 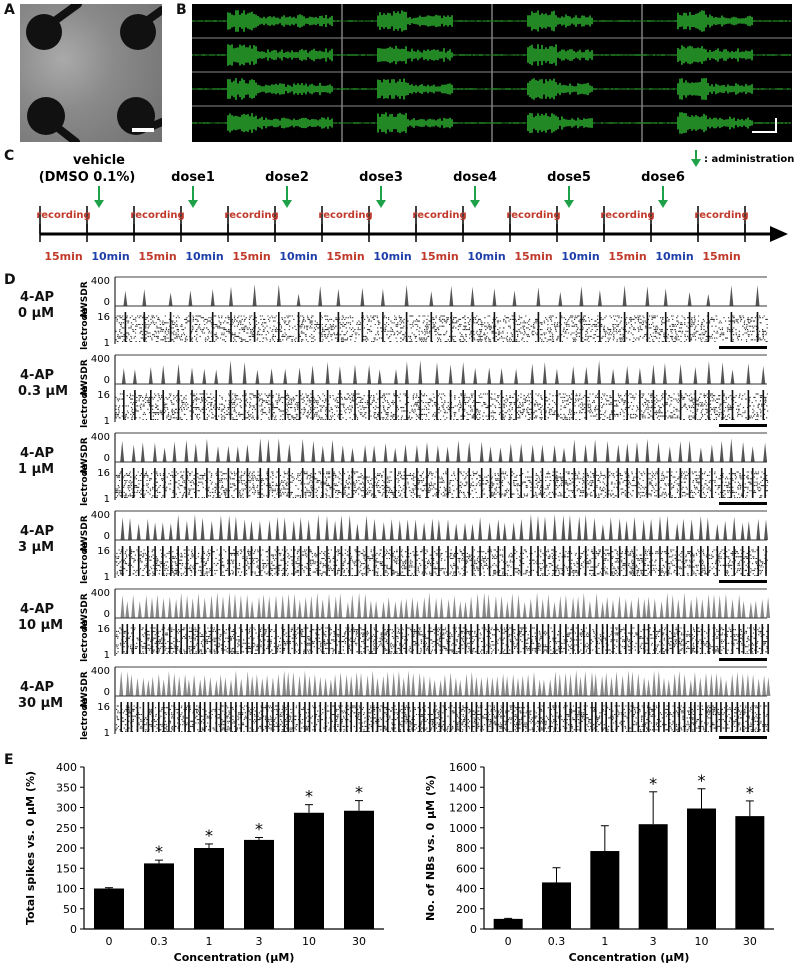 What do you see at coordinates (66, 828) in the screenshot?
I see `y-tick-label: 250` at bounding box center [66, 828].